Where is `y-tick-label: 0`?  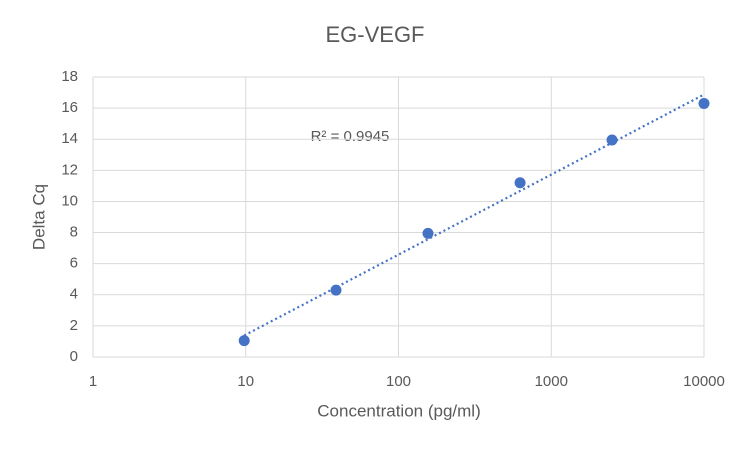
y-tick-label: 0 is located at coordinates (74, 356).